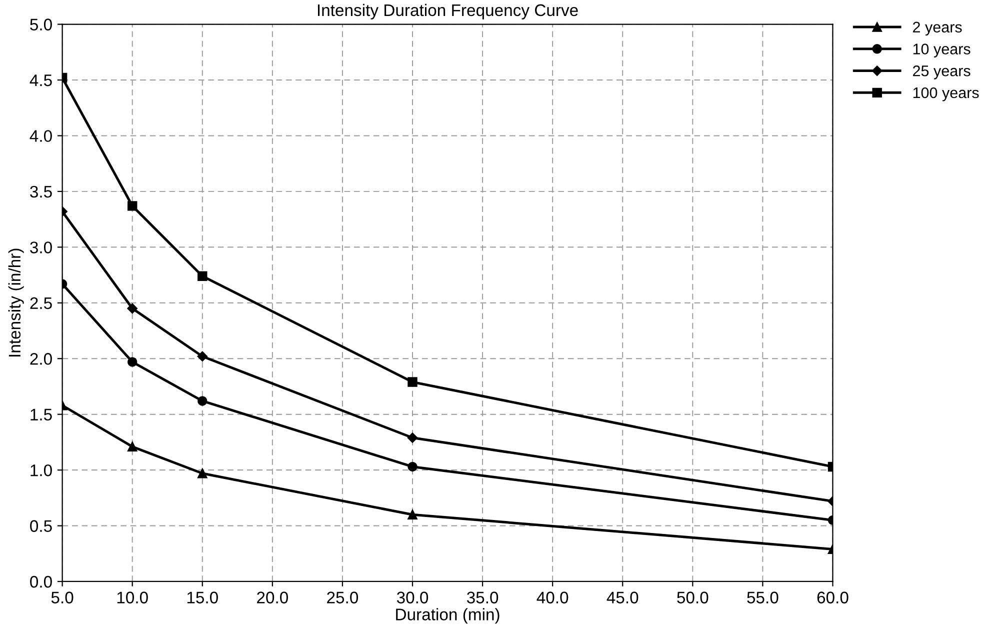 The width and height of the screenshot is (989, 639). I want to click on y-tick-label: 0.5, so click(41, 526).